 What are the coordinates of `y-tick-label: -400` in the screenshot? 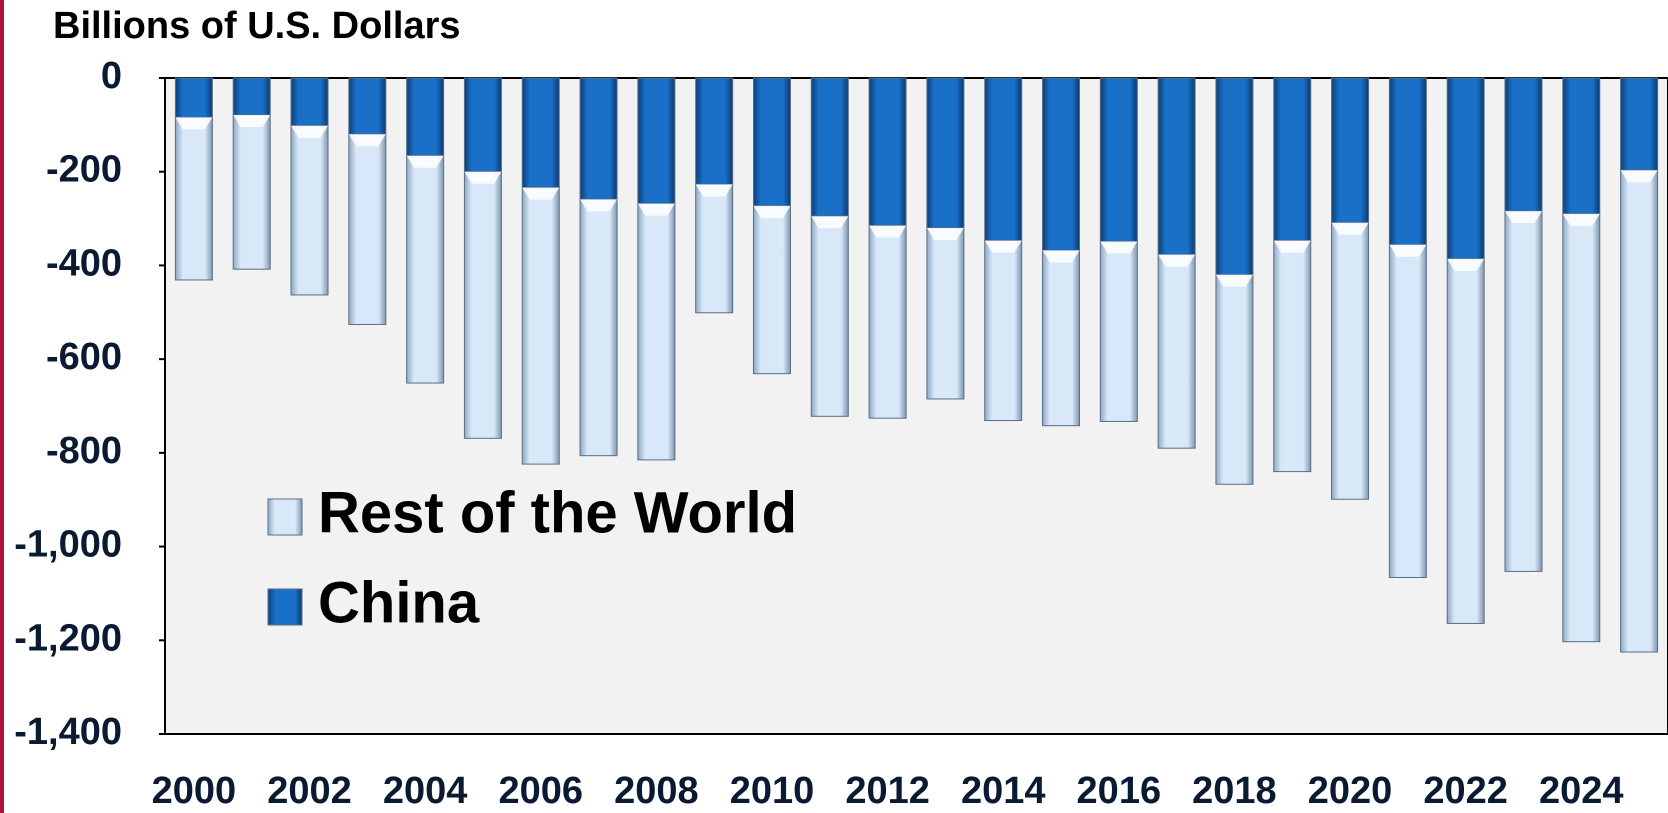 It's located at (84, 263).